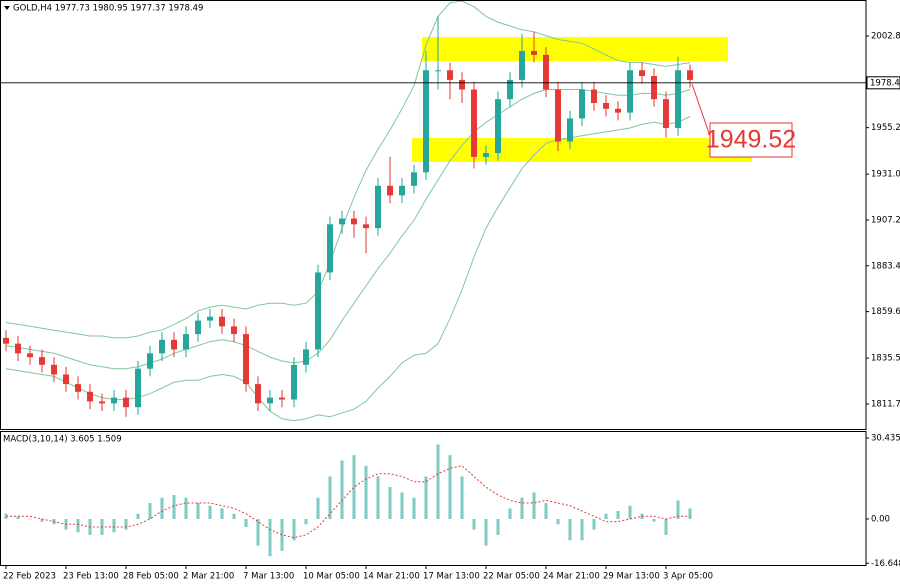 The image size is (900, 585). I want to click on annotation-box, so click(751, 140).